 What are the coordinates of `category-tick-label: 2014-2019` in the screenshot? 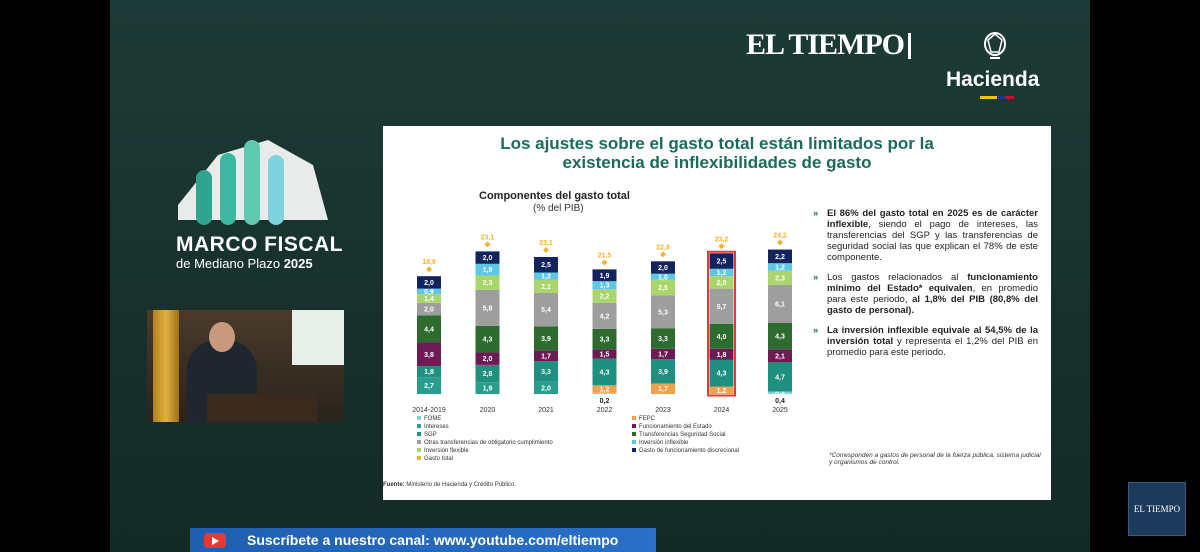 It's located at (429, 410).